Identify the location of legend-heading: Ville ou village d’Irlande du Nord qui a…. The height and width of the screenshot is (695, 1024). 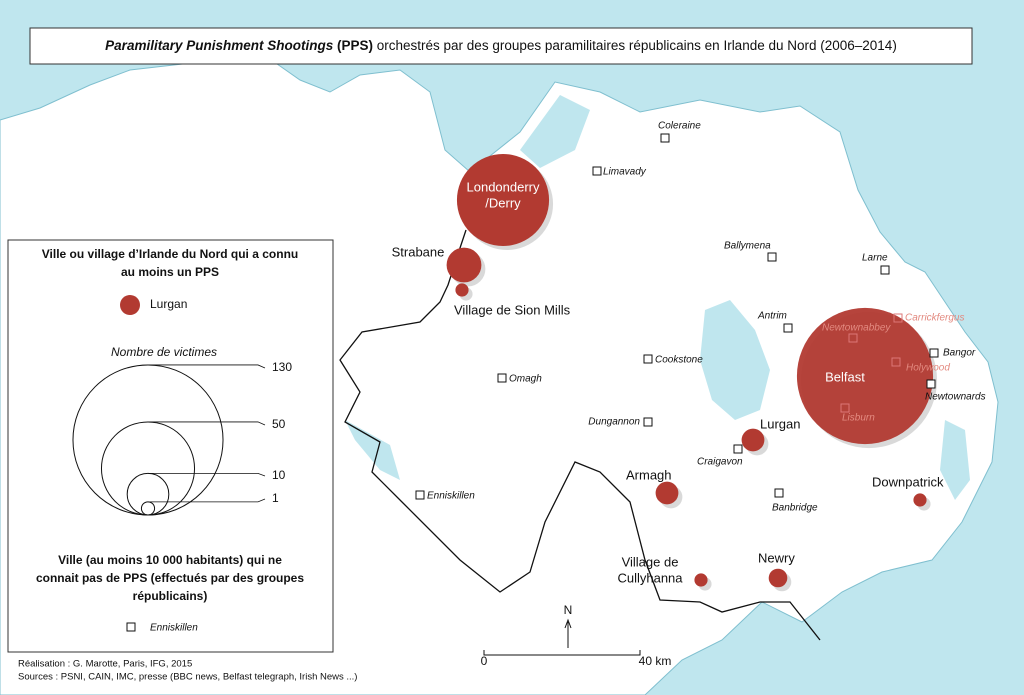
(170, 254).